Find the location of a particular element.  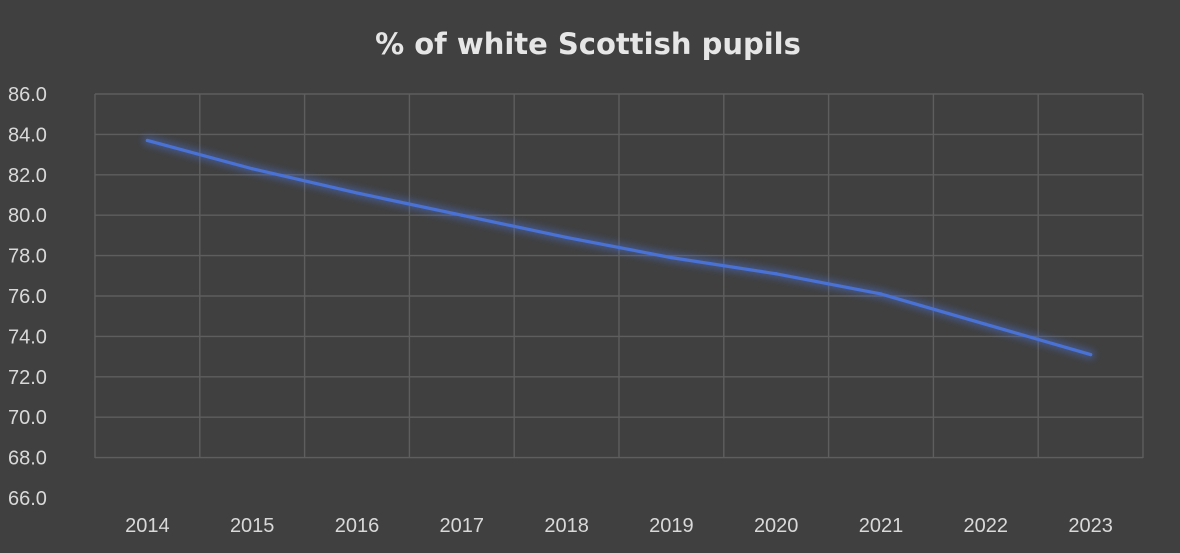

x-tick-label: 2022 is located at coordinates (986, 526).